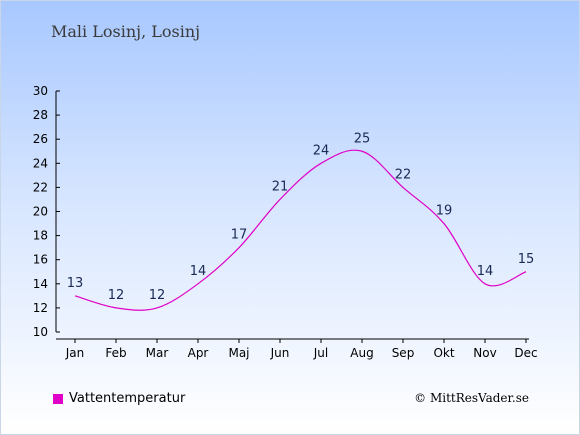 This screenshot has height=435, width=580. What do you see at coordinates (126, 31) in the screenshot?
I see `chart-title: Mali Losinj, Losinj` at bounding box center [126, 31].